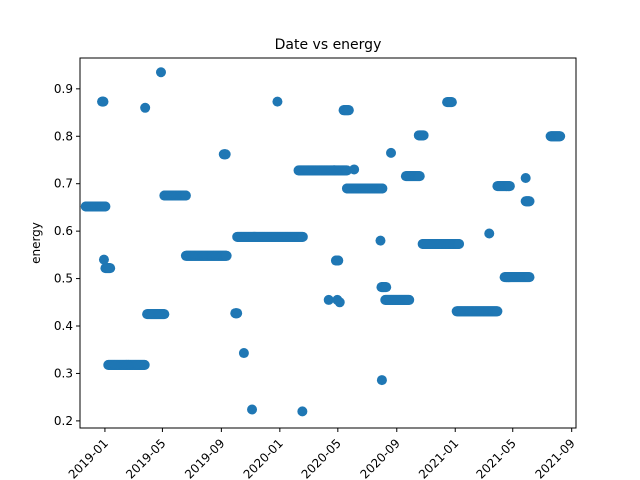 The width and height of the screenshot is (640, 480). I want to click on y-tick-label: 0.2, so click(63, 421).